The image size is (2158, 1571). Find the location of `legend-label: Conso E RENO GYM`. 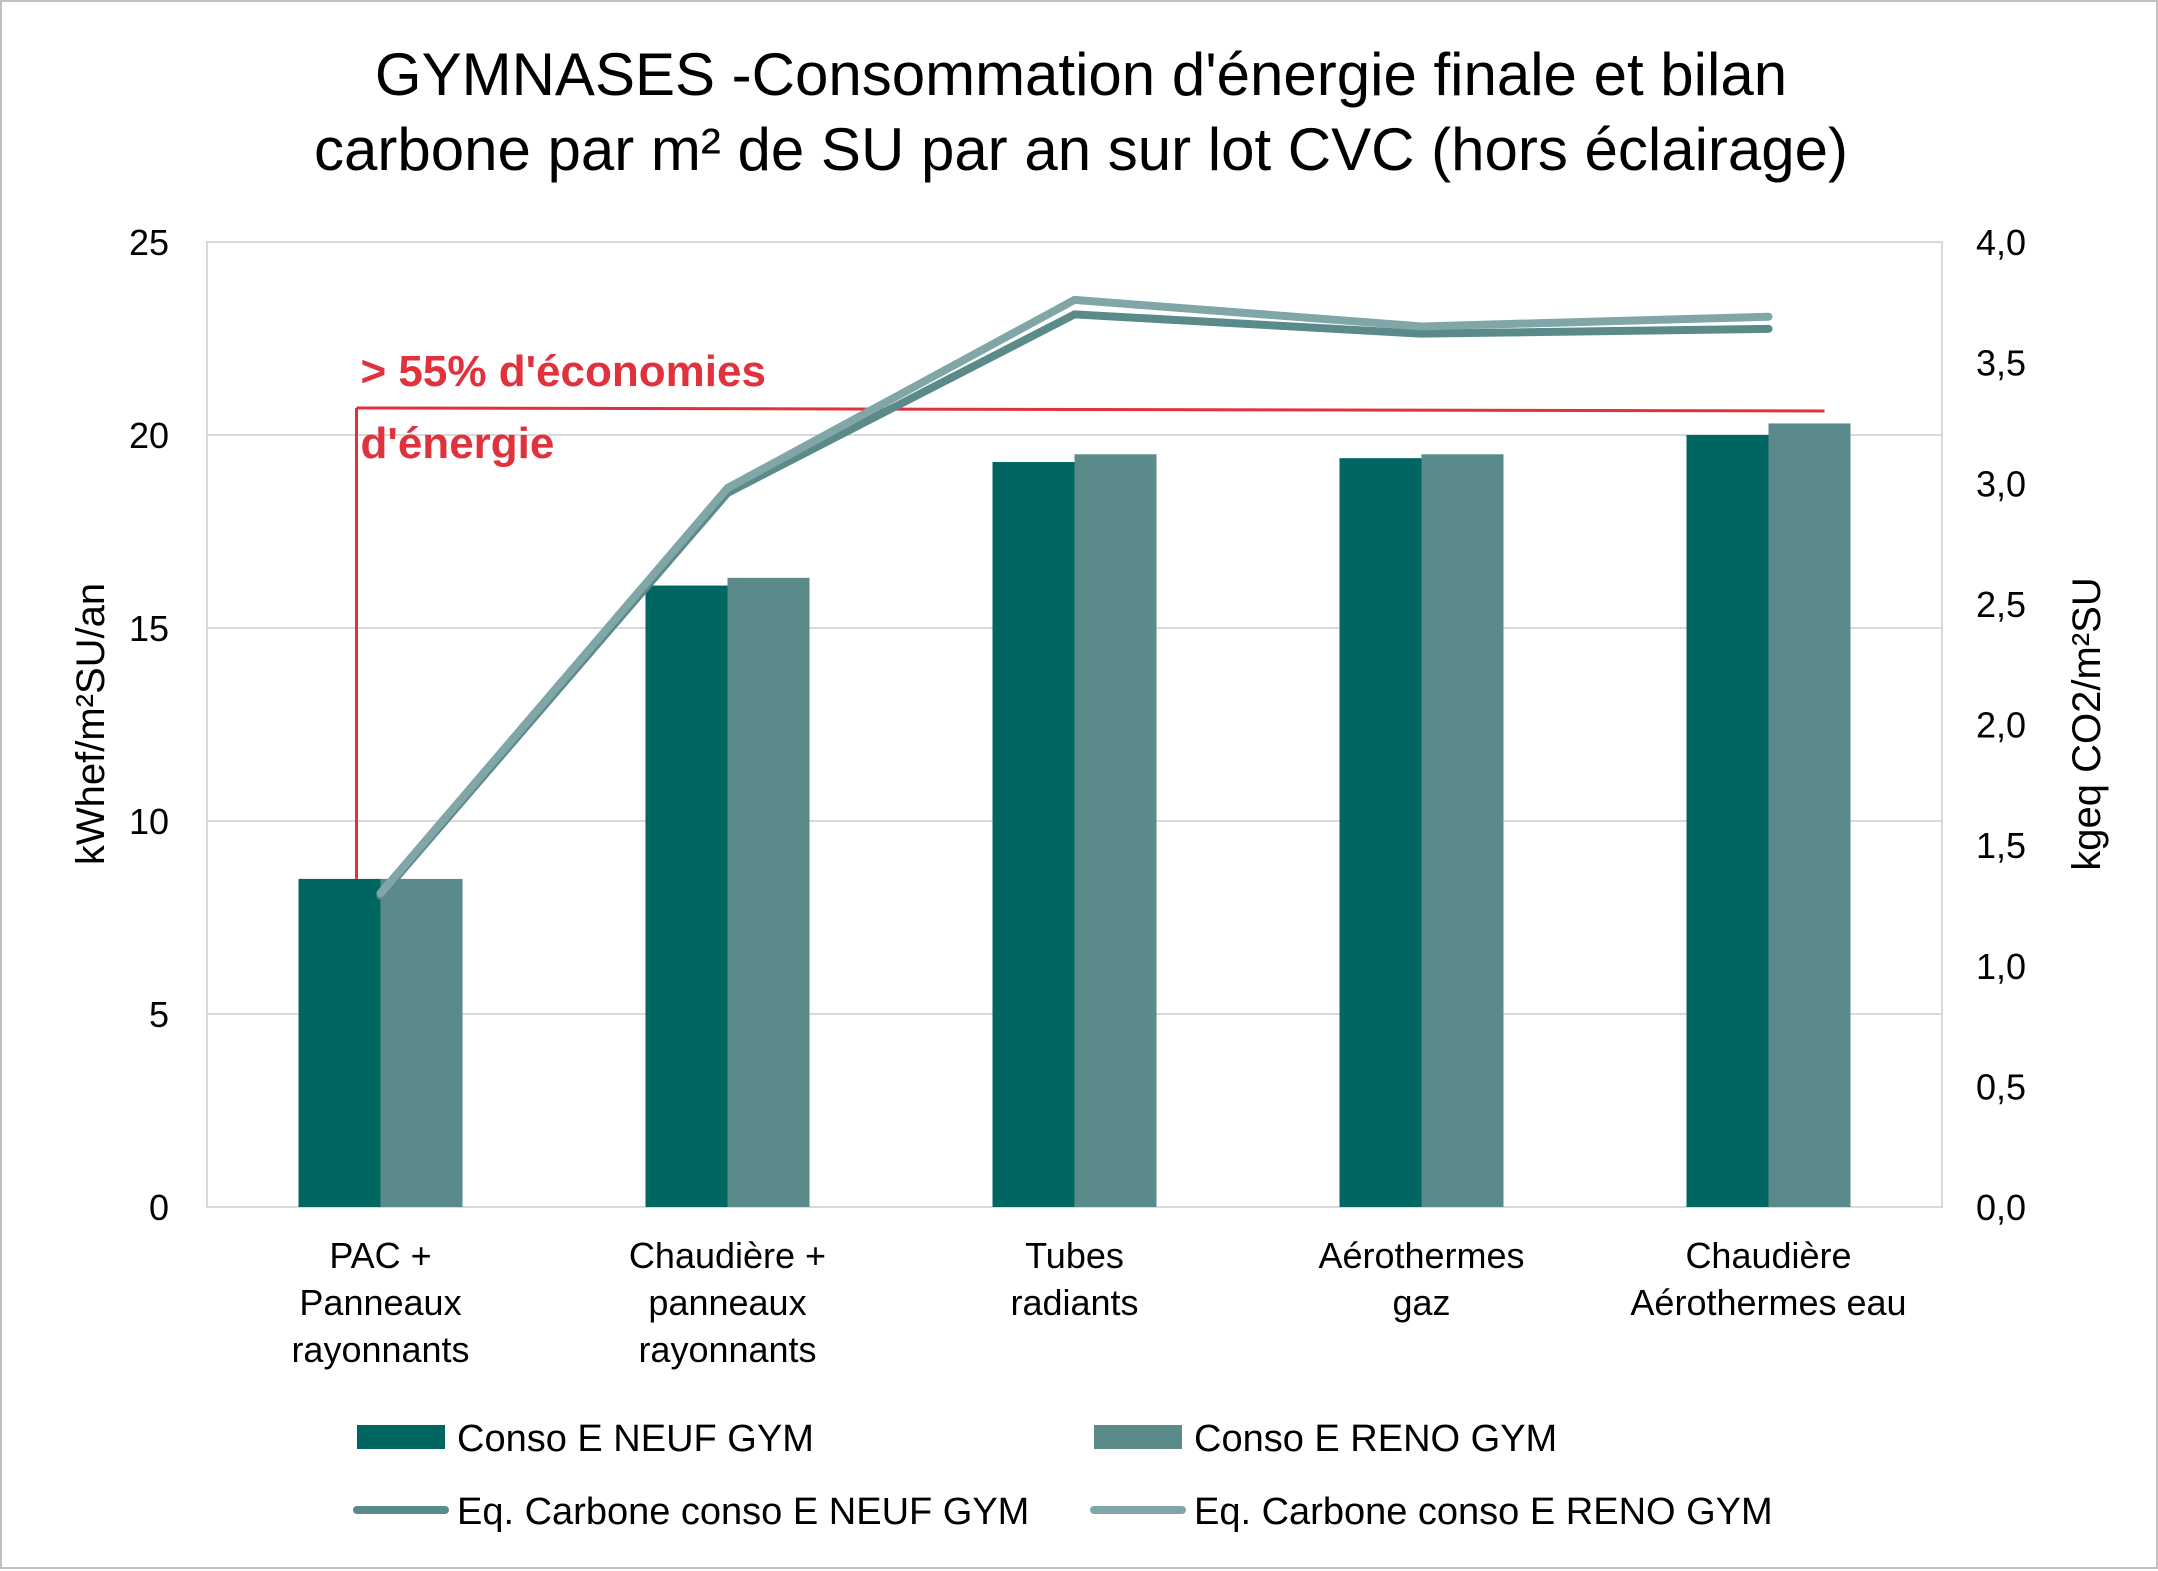

legend-label: Conso E RENO GYM is located at coordinates (1375, 1439).